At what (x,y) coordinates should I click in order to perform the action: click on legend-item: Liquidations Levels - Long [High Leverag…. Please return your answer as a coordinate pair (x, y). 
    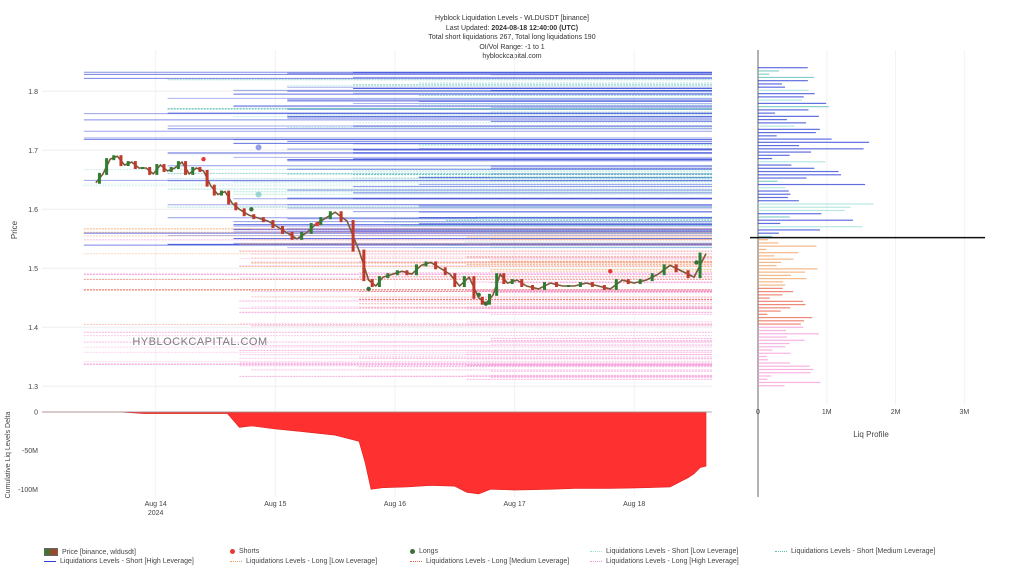
    Looking at the image, I should click on (664, 561).